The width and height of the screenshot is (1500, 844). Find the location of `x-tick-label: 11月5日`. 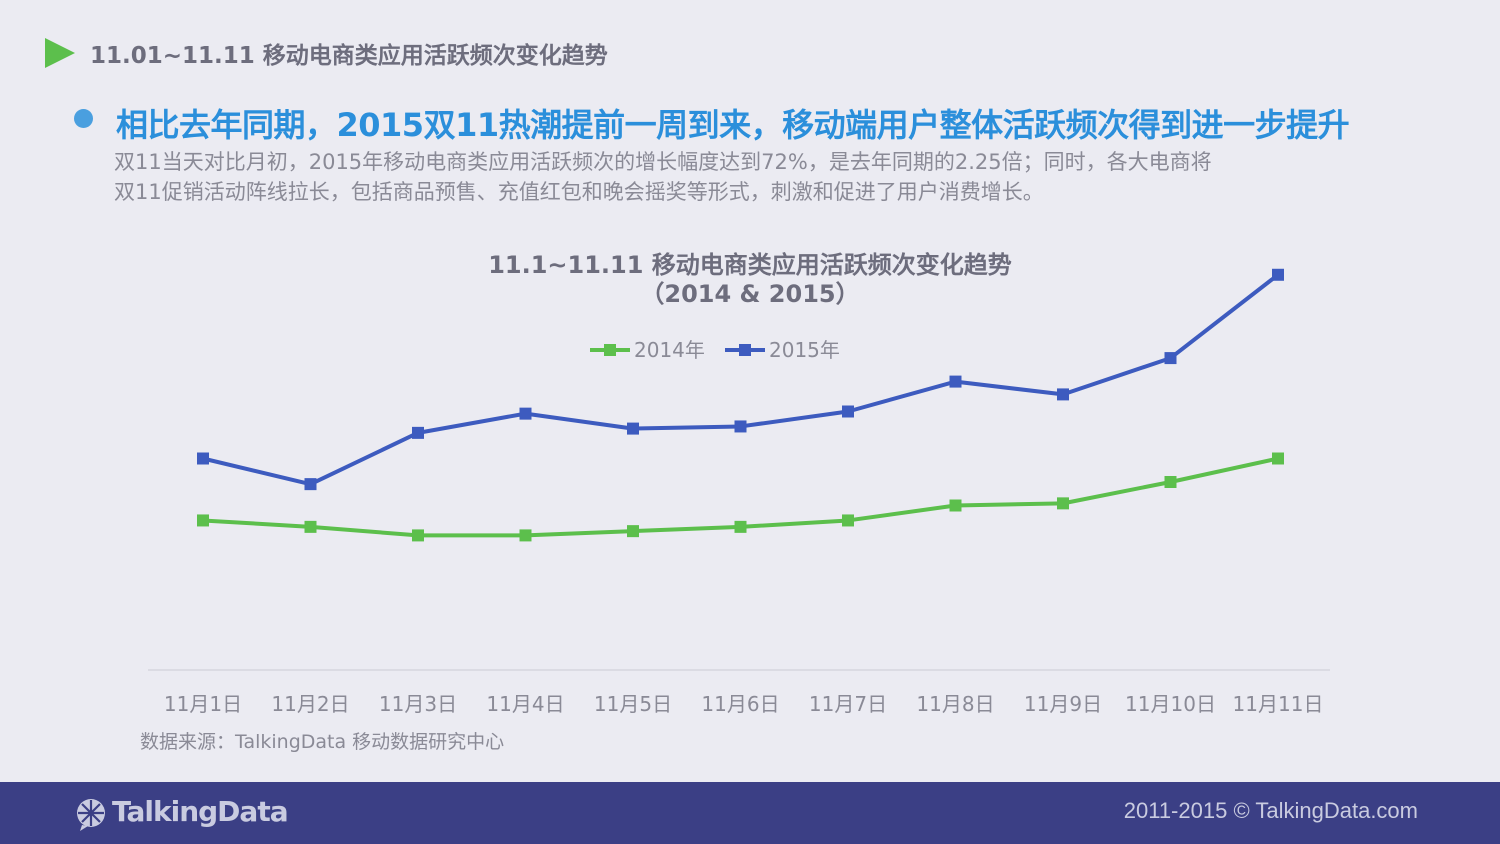

x-tick-label: 11月5日 is located at coordinates (633, 704).